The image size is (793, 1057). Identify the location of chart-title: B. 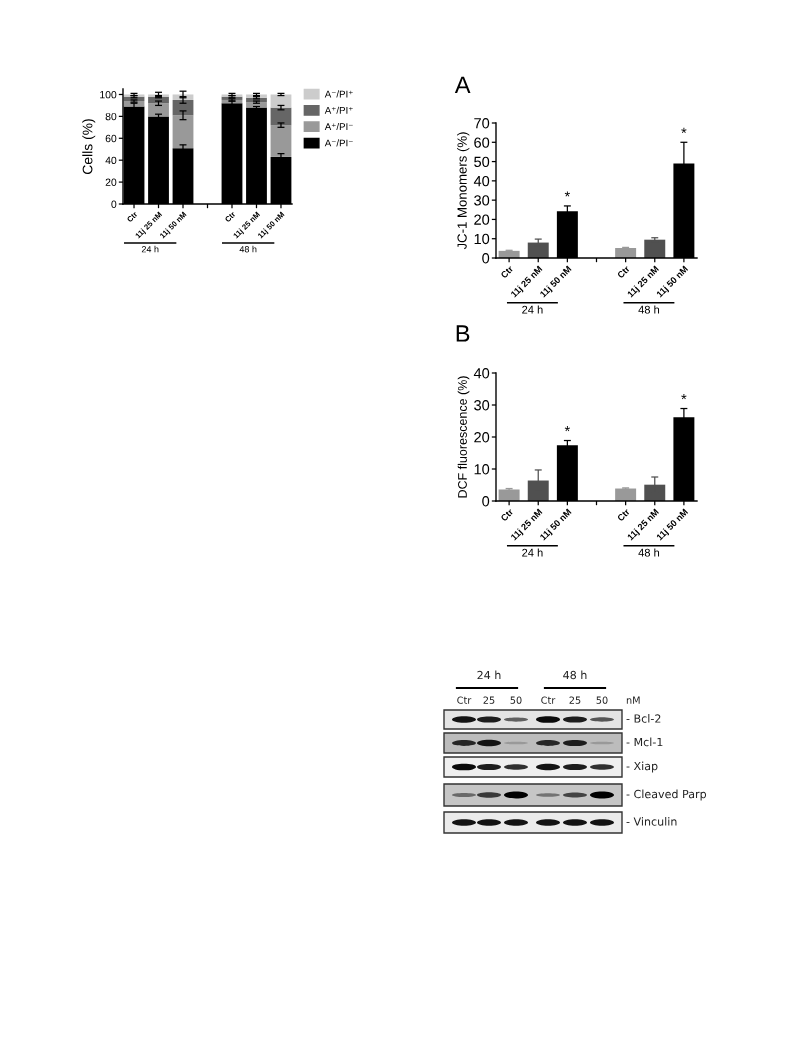
(463, 333).